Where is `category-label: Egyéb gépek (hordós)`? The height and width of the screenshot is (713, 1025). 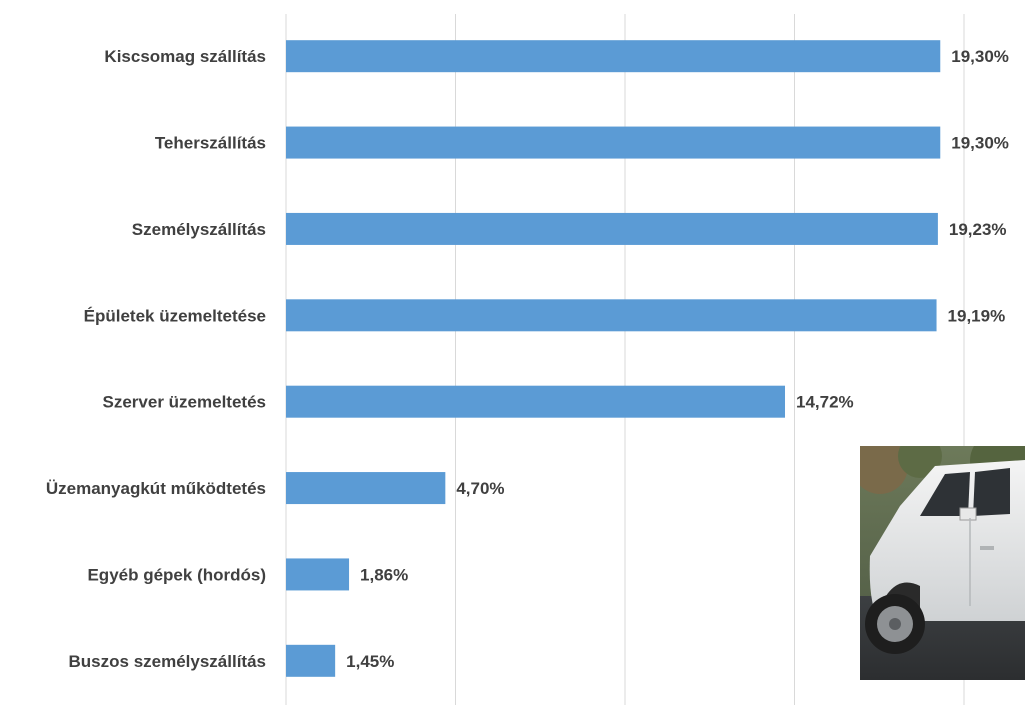 category-label: Egyéb gépek (hordós) is located at coordinates (176, 574).